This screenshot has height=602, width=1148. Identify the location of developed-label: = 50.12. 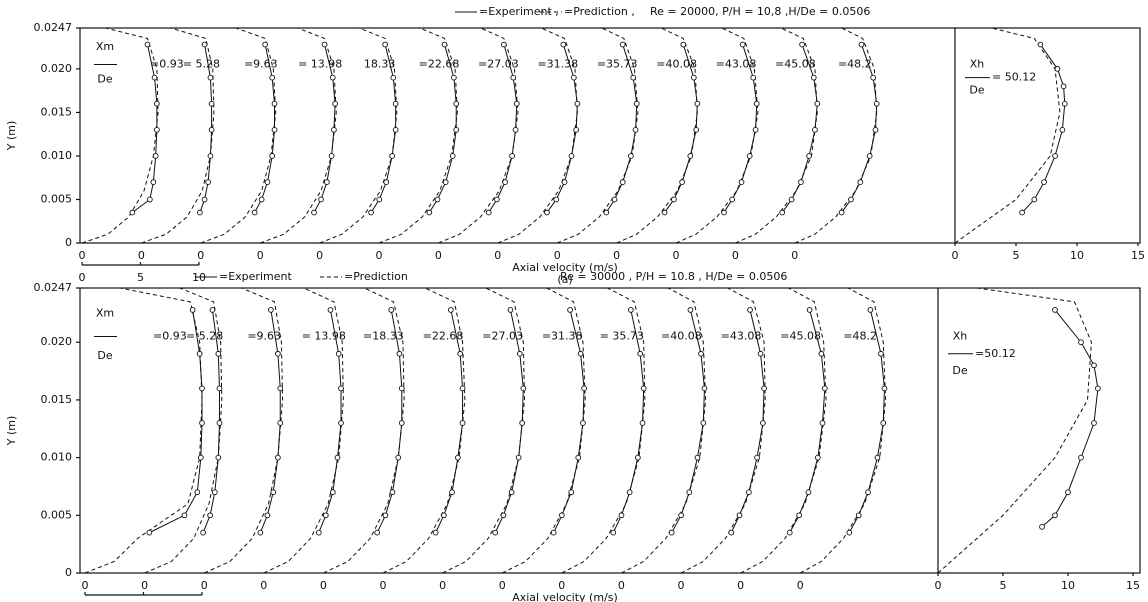
(1014, 77).